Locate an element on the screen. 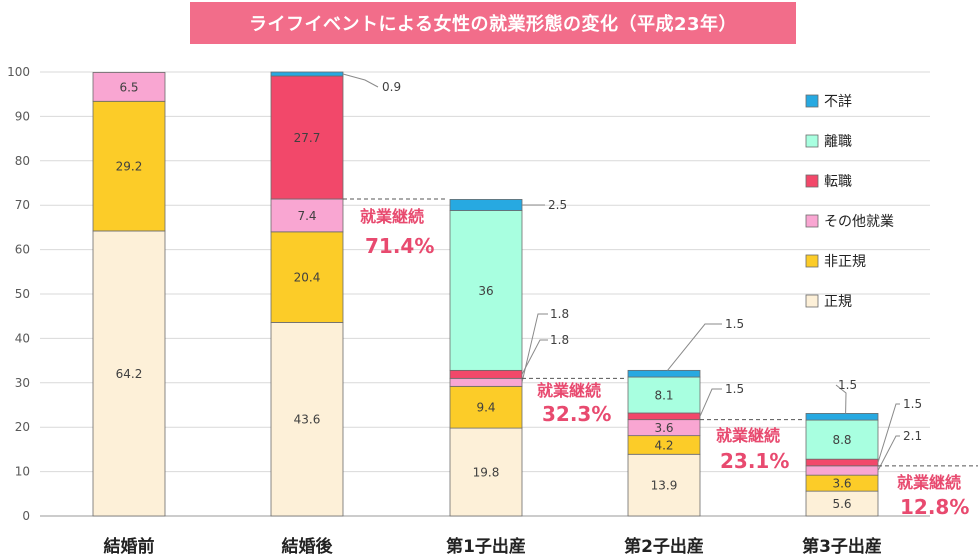  data-label: 36 is located at coordinates (485, 291).